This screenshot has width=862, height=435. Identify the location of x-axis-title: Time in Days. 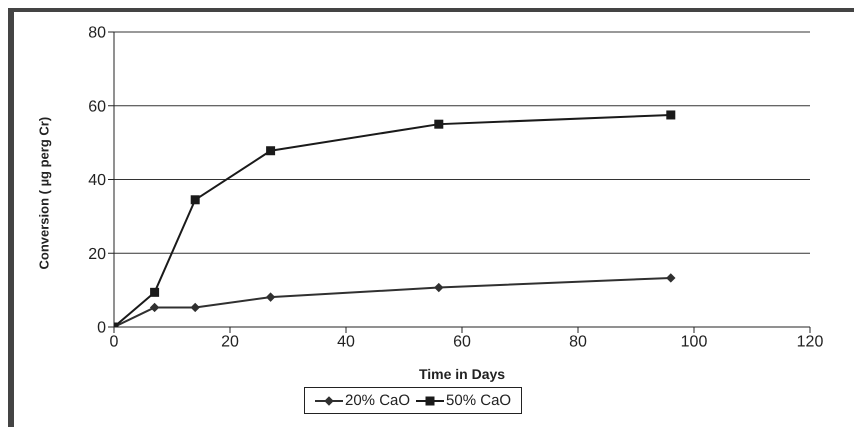
(462, 374).